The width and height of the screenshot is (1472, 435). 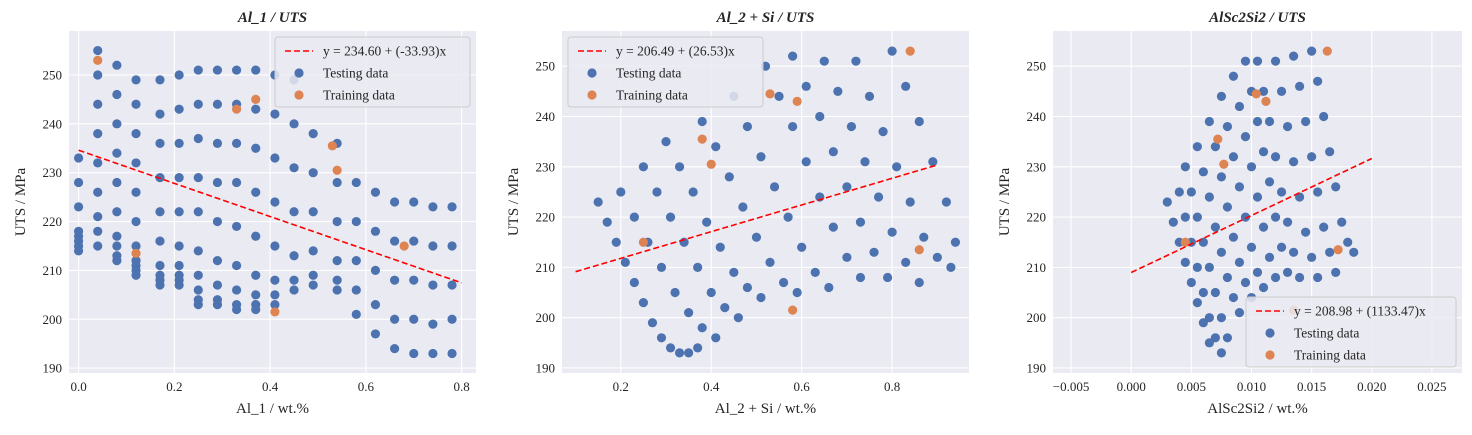 I want to click on y-tick-label: 210, so click(x=546, y=267).